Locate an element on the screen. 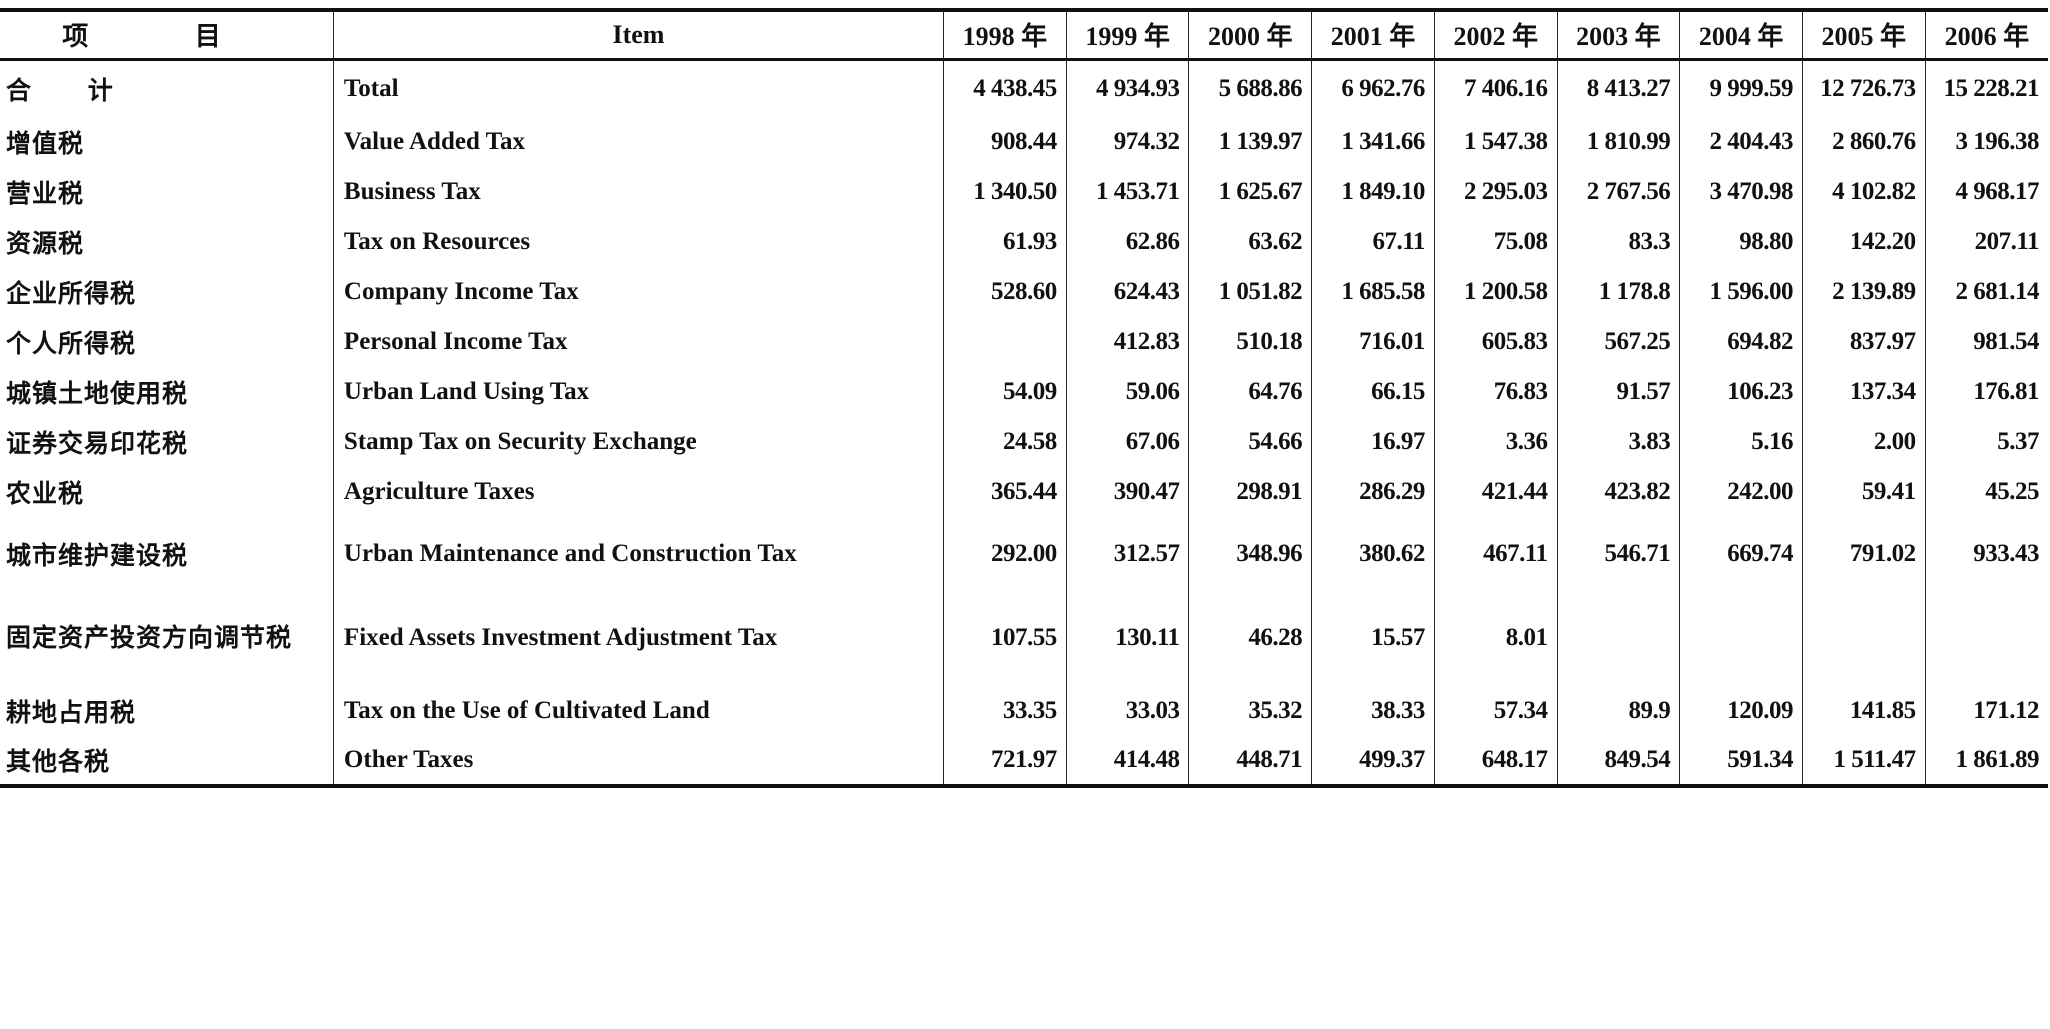 The image size is (2050, 1029). value-cell: 137.34 is located at coordinates (1863, 392).